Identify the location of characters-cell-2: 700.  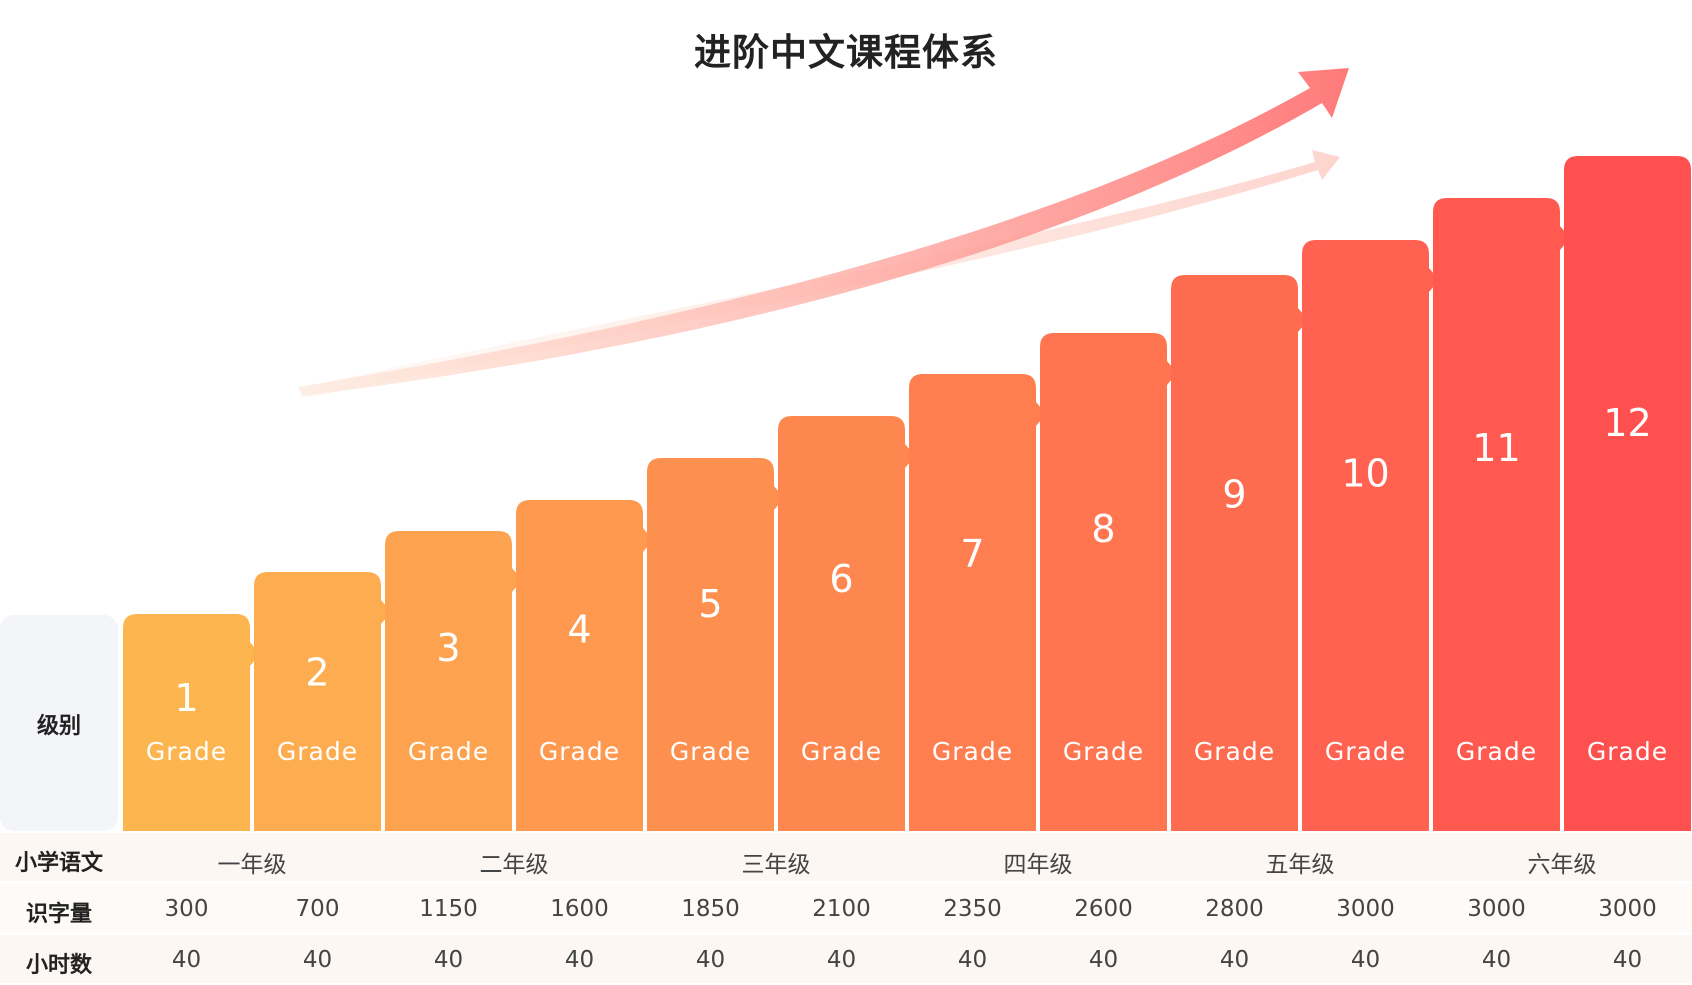
(317, 909).